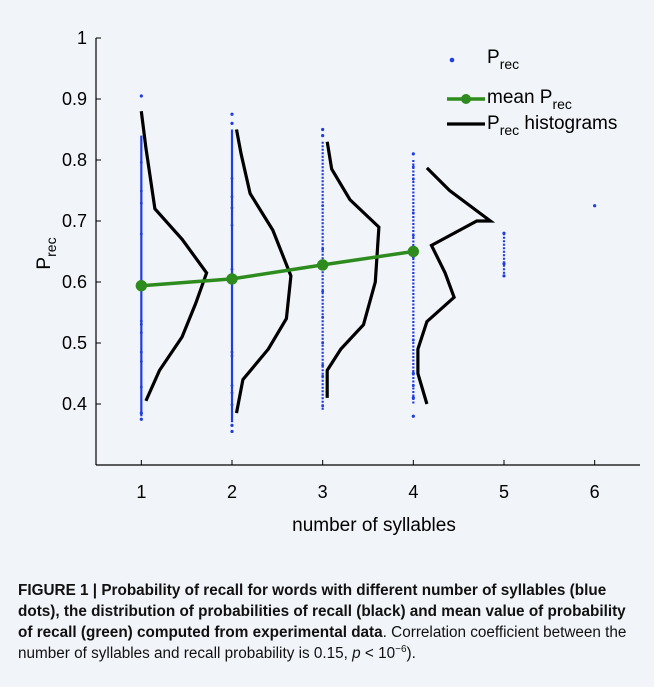 The height and width of the screenshot is (687, 654). What do you see at coordinates (378, 653) in the screenshot?
I see `caption-text-b: < 10` at bounding box center [378, 653].